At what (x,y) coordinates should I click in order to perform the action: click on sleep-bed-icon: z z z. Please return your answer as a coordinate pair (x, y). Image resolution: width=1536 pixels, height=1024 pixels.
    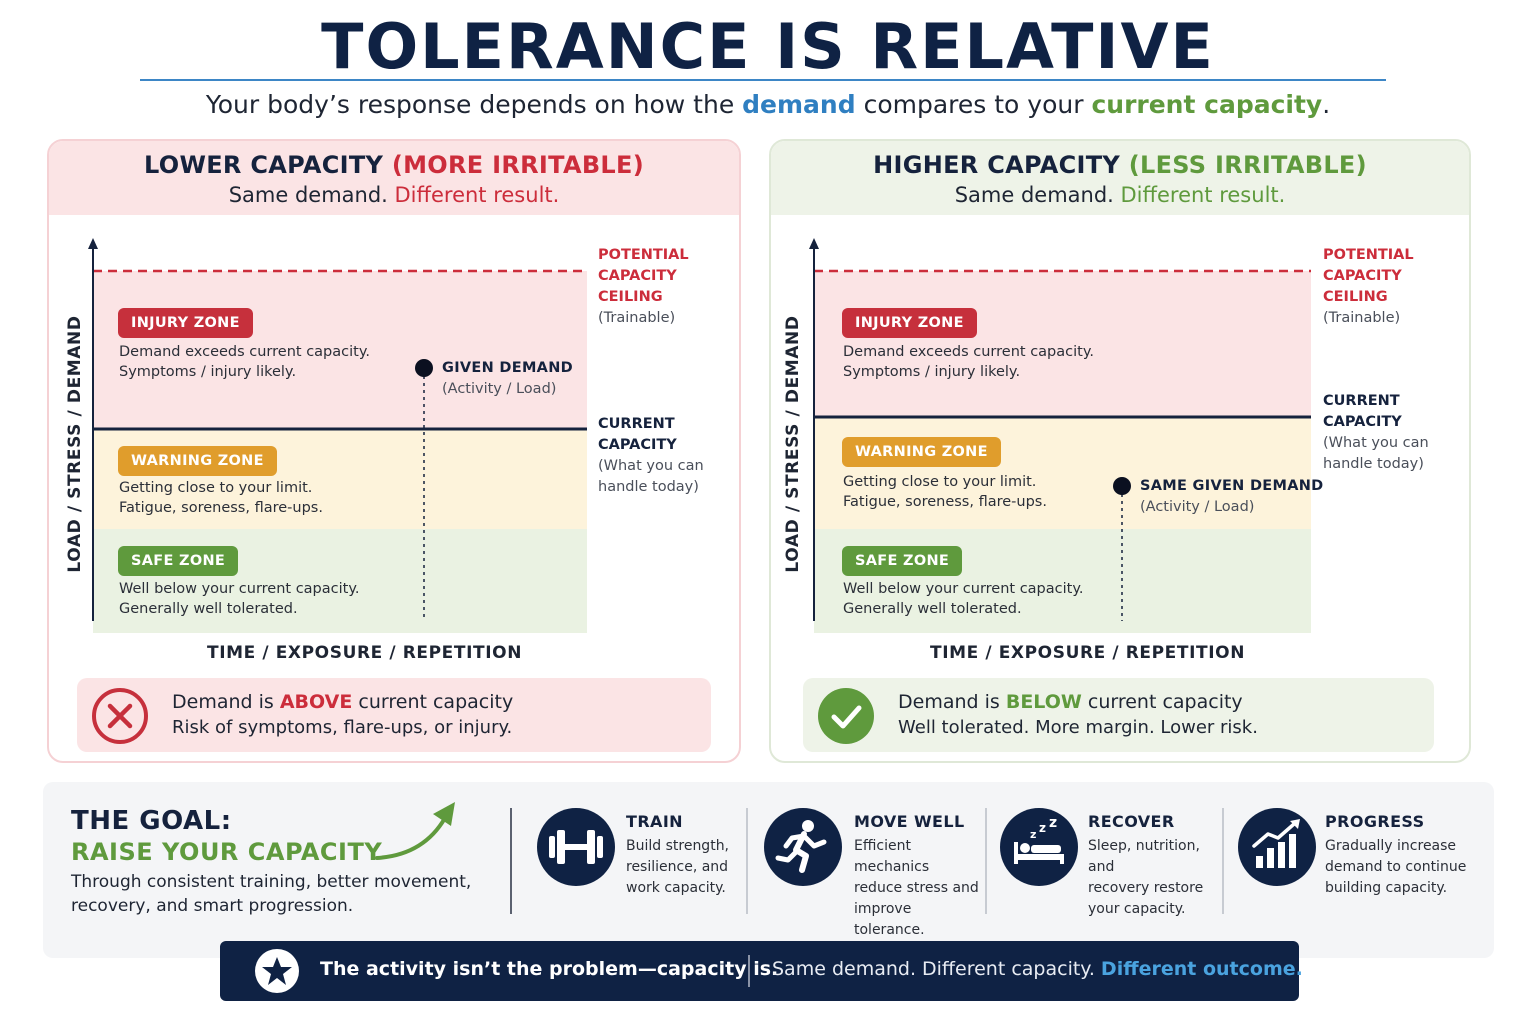
    Looking at the image, I should click on (1039, 847).